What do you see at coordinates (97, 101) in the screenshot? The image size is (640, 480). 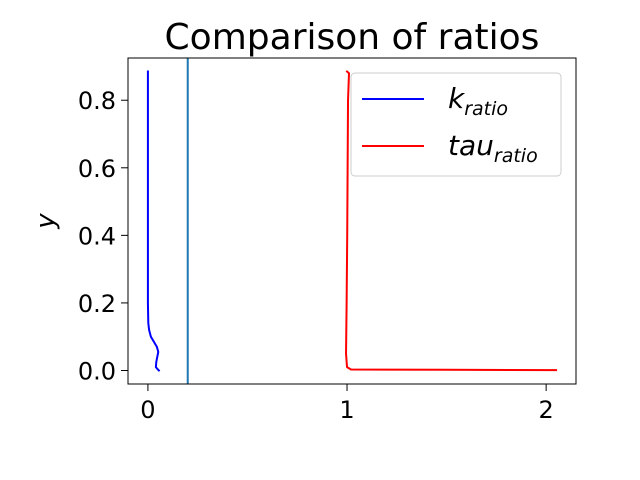 I see `y-tick-label: 0.8` at bounding box center [97, 101].